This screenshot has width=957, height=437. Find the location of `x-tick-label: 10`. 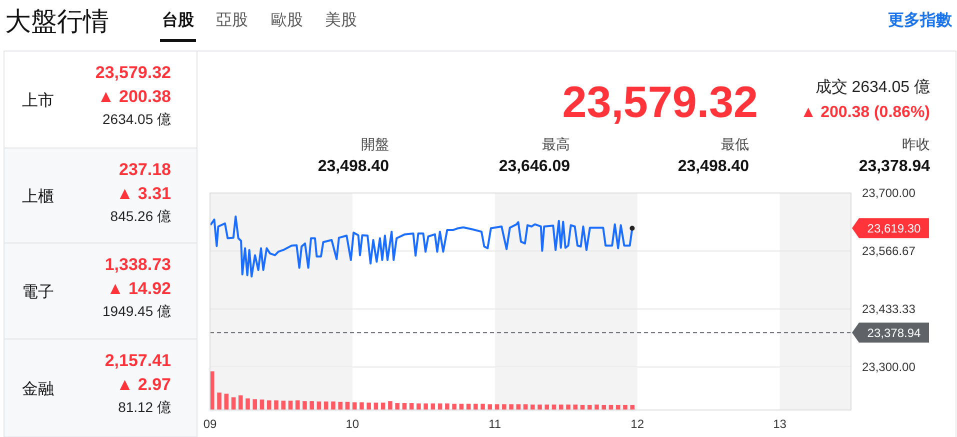

x-tick-label: 10 is located at coordinates (353, 424).